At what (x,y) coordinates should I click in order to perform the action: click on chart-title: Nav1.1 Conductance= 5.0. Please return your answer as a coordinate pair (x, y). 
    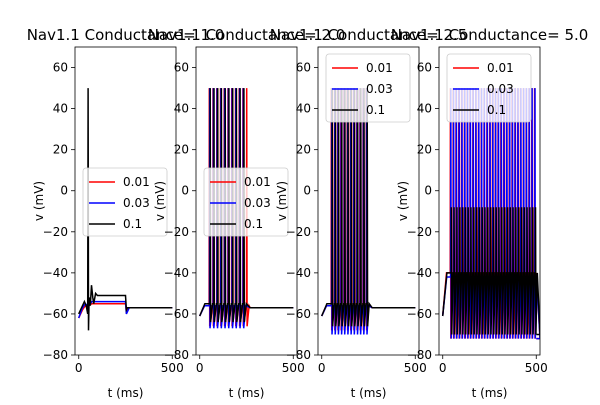
    Looking at the image, I should click on (490, 35).